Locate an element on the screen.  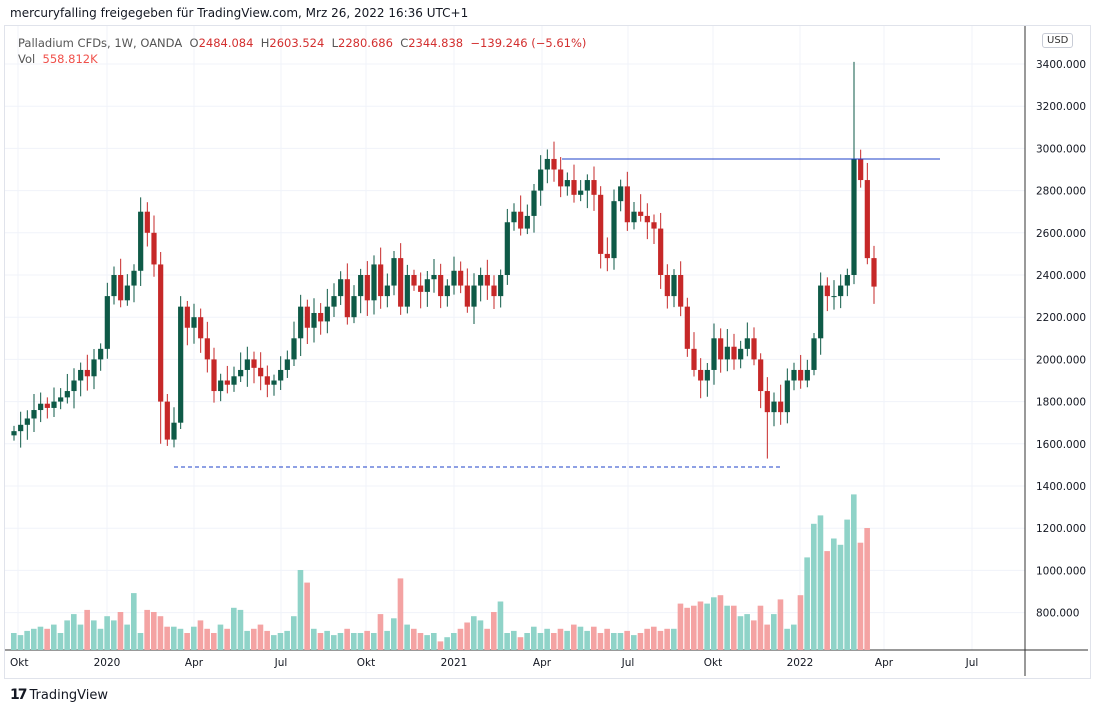
currency-button: USD is located at coordinates (1058, 40).